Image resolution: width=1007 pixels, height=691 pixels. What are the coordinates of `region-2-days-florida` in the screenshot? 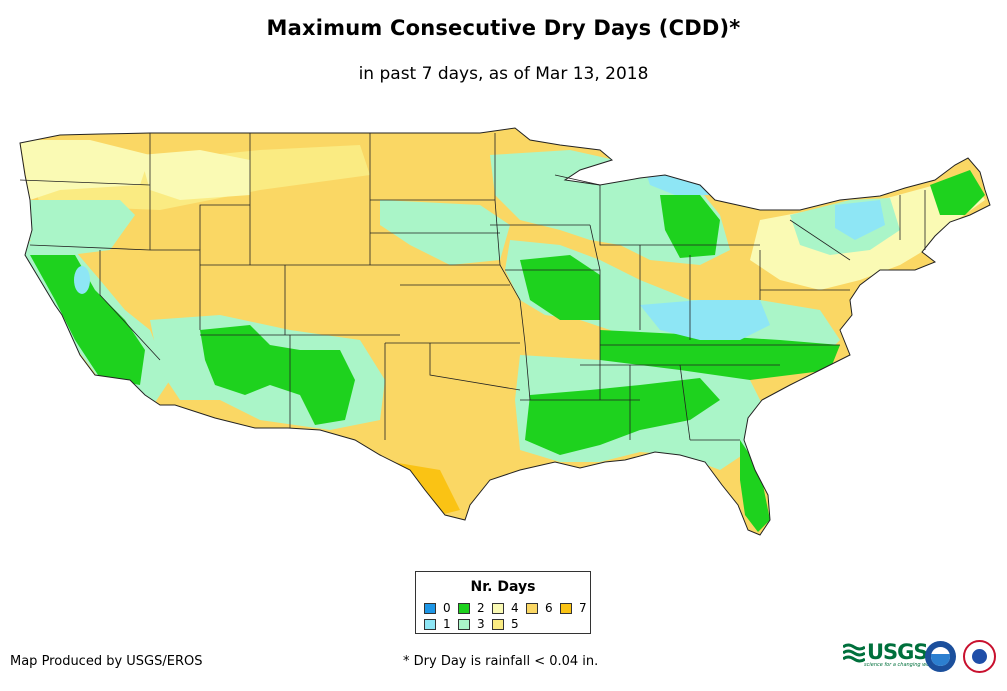 It's located at (755, 486).